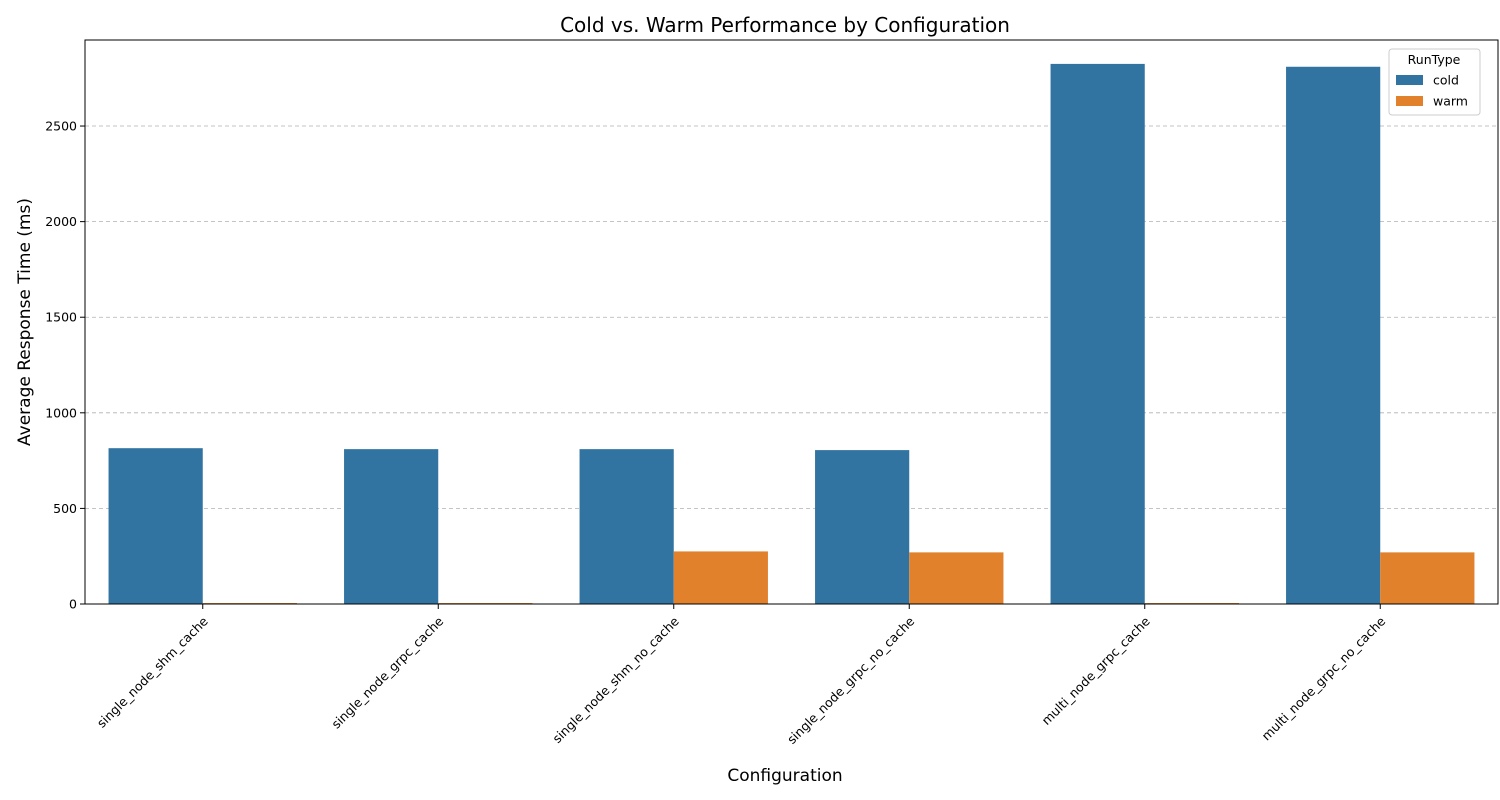 Image resolution: width=1500 pixels, height=800 pixels. Describe the element at coordinates (1097, 333) in the screenshot. I see `bar-cold-multi_node_grpc_cache` at that location.